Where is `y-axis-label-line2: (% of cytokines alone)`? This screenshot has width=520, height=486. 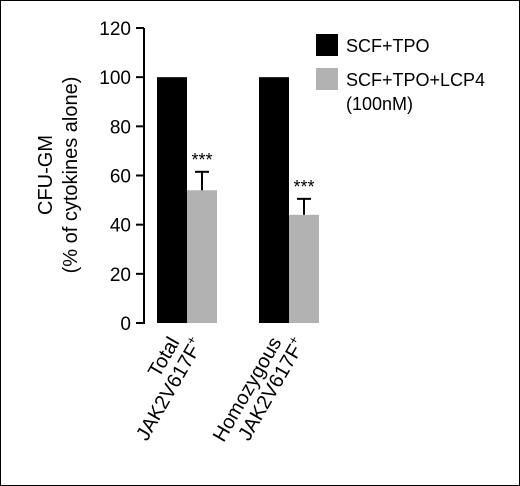
y-axis-label-line2: (% of cytokines alone) is located at coordinates (71, 175).